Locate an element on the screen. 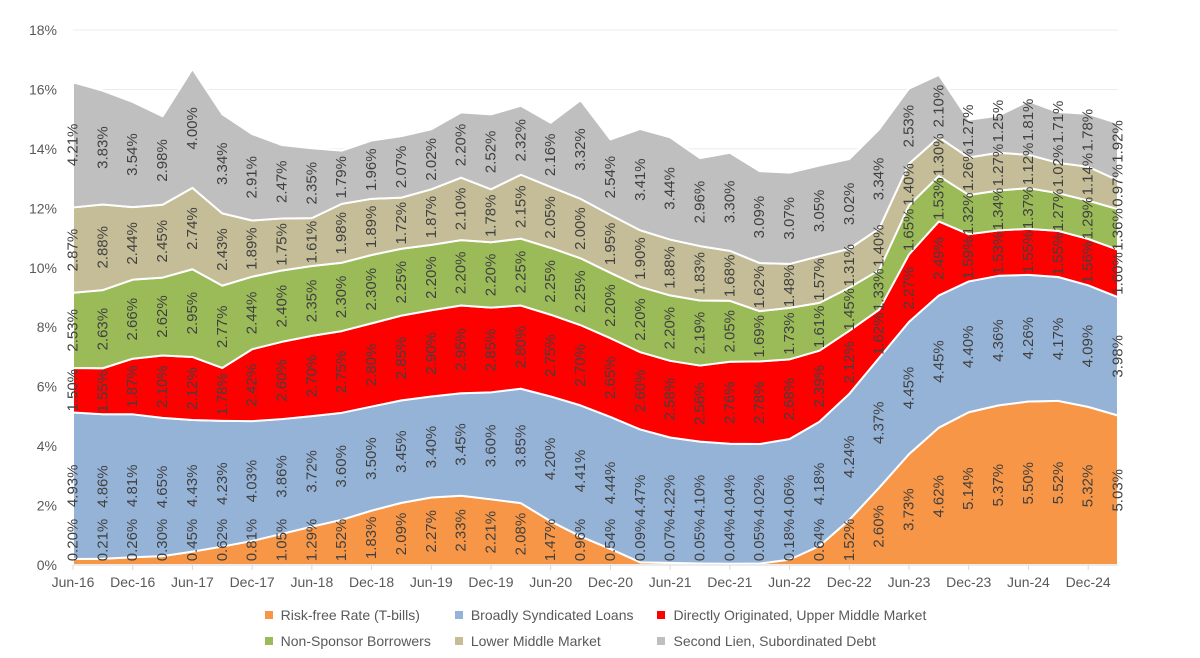  legend-item: Broadly Syndicated Loans is located at coordinates (544, 615).